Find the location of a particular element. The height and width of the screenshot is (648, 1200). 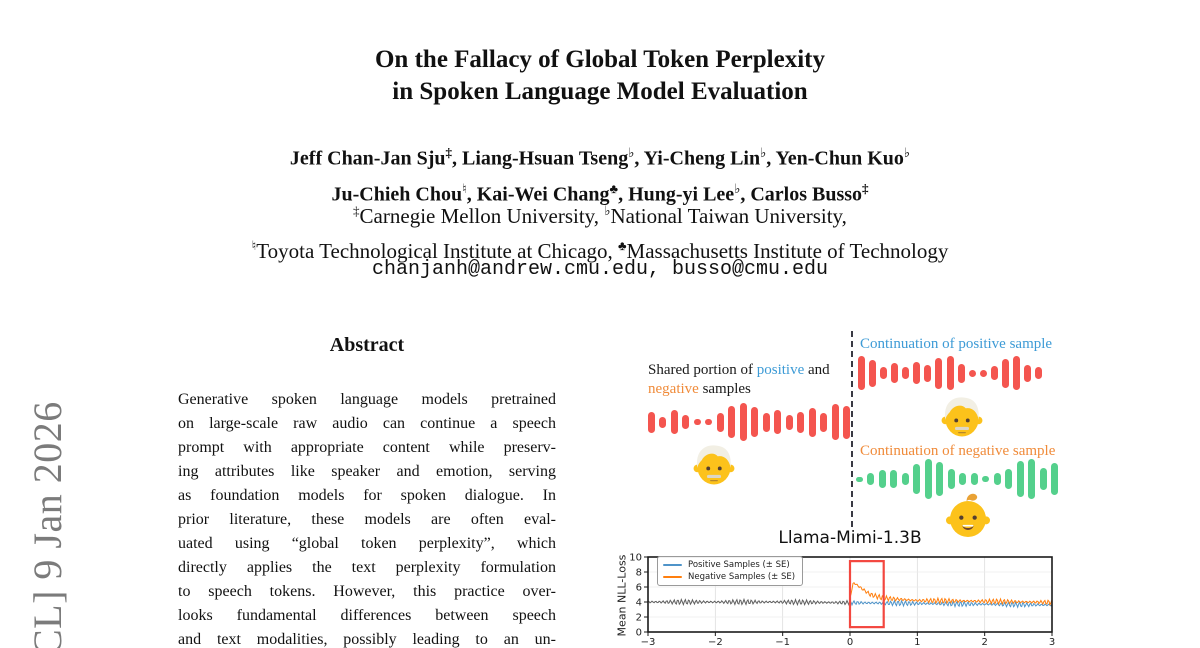

positive-waveform is located at coordinates (950, 373).